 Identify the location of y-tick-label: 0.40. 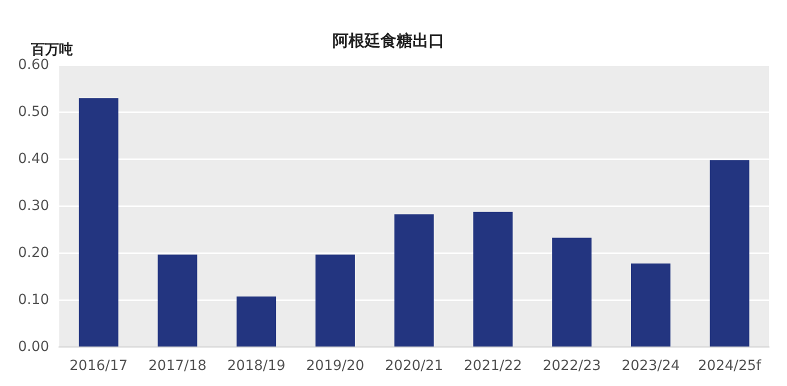
(34, 158).